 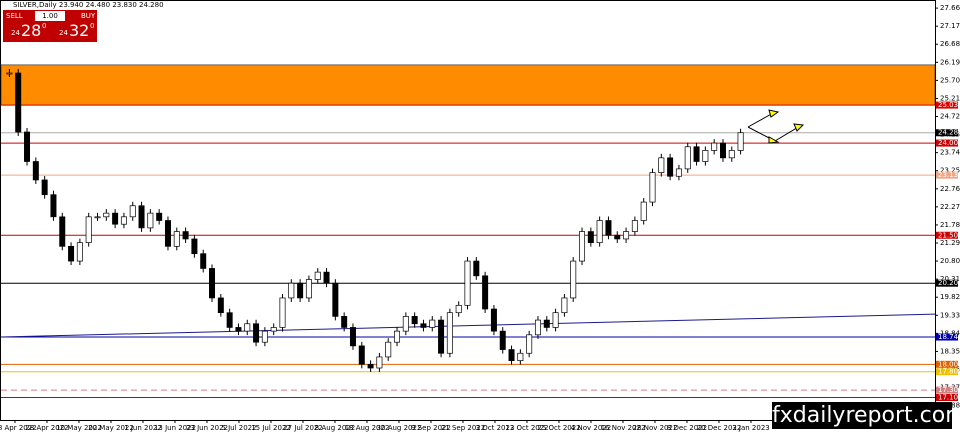 I want to click on x-tick-label: 5 Jul 2022, so click(x=238, y=428).